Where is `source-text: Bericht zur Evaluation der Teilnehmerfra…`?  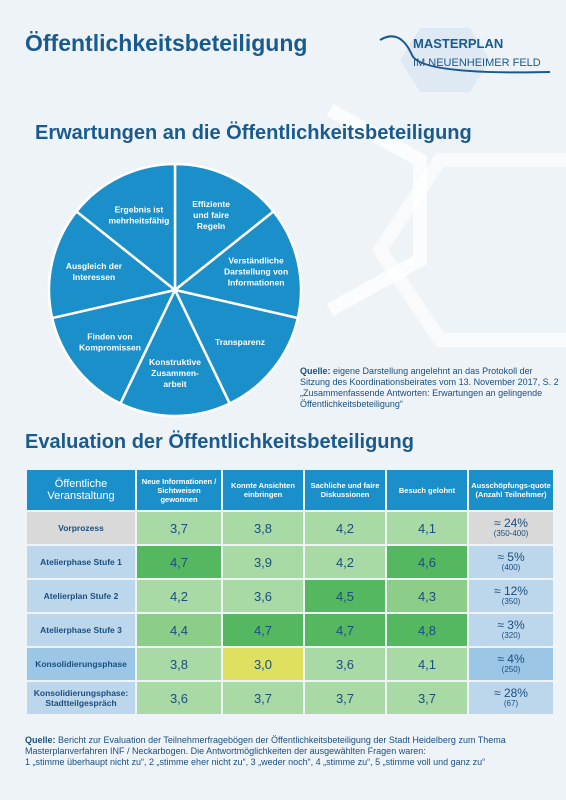
source-text: Bericht zur Evaluation der Teilnehmerfra… is located at coordinates (265, 745).